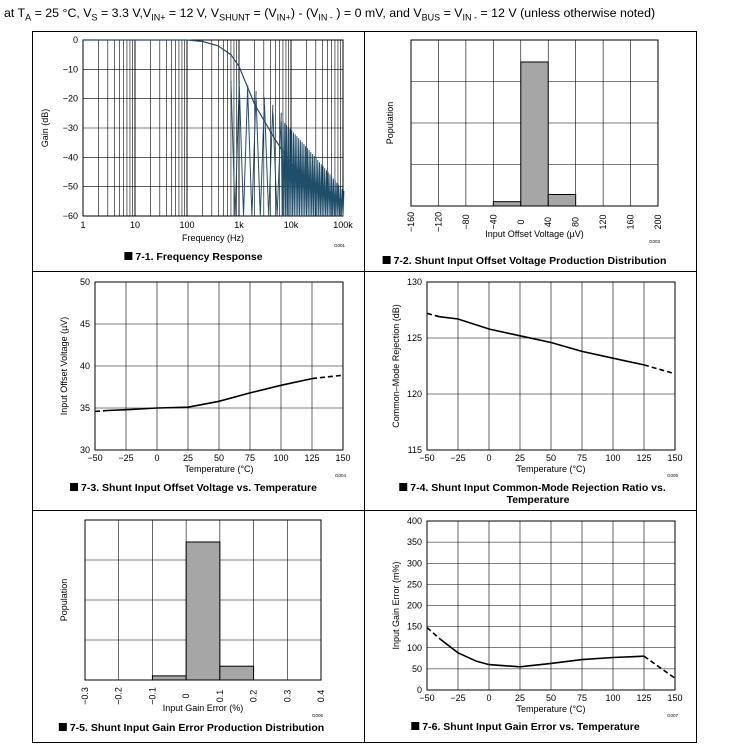 The width and height of the screenshot is (746, 748). Describe the element at coordinates (521, 221) in the screenshot. I see `fig2-xtick: 0` at that location.